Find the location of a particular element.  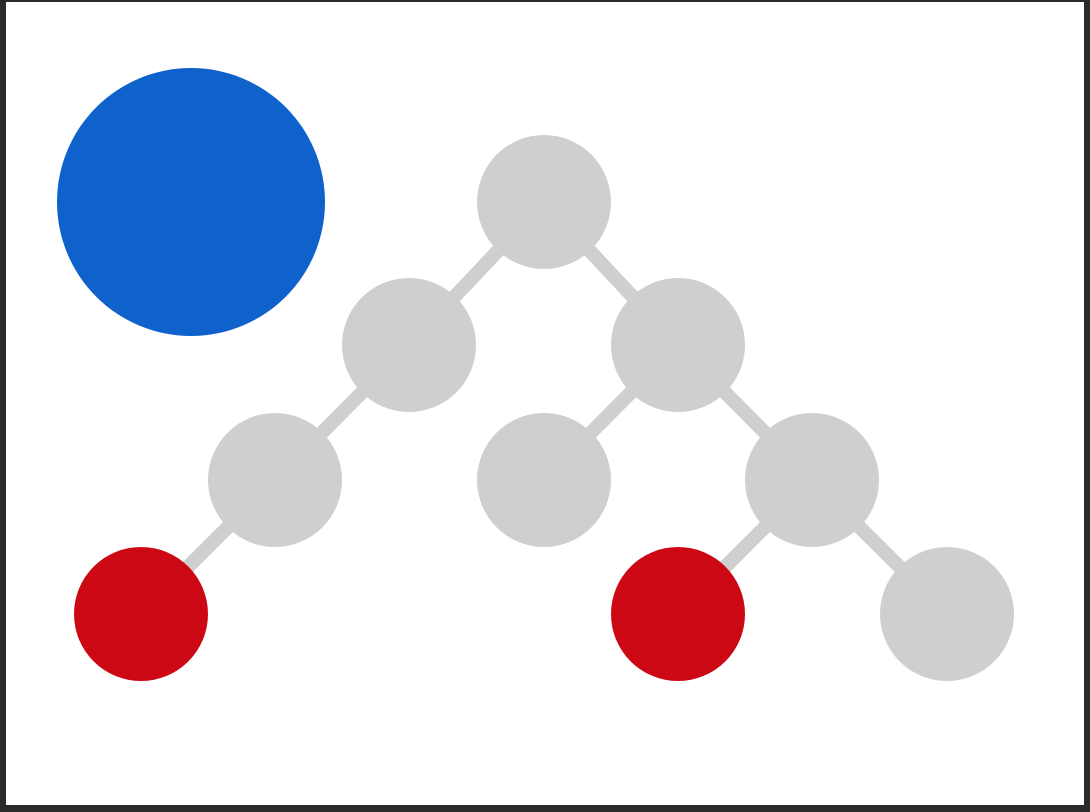

tree-node-root is located at coordinates (544, 202).